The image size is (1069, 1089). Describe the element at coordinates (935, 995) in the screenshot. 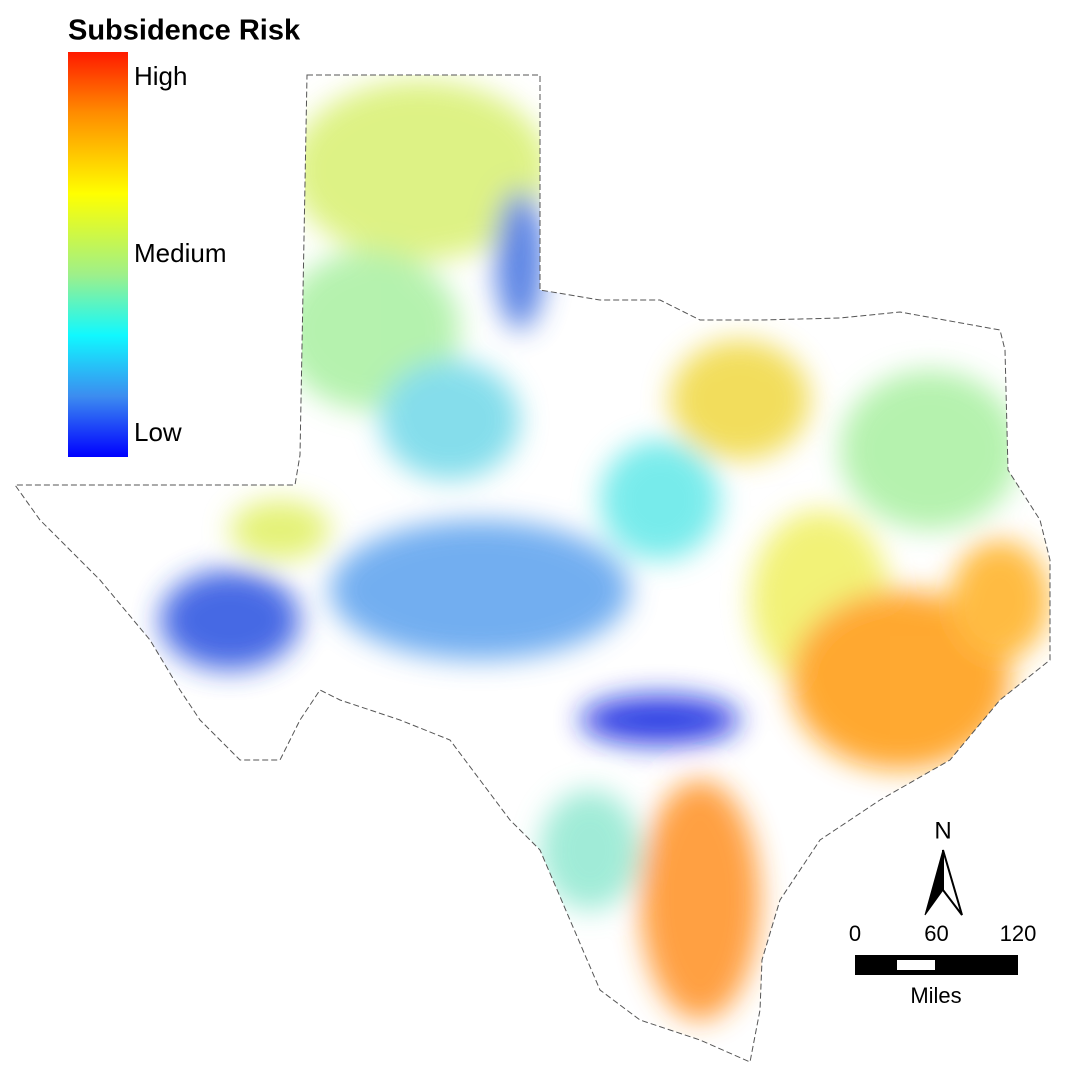

I see `scale-unit: Miles` at that location.